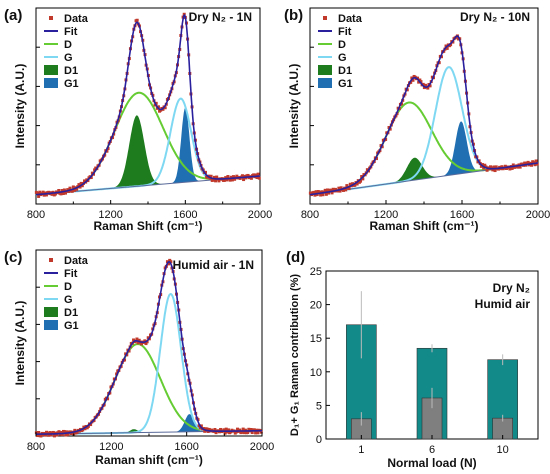 The height and width of the screenshot is (474, 550). What do you see at coordinates (495, 17) in the screenshot?
I see `panel-title: Dry N₂ - 10N` at bounding box center [495, 17].